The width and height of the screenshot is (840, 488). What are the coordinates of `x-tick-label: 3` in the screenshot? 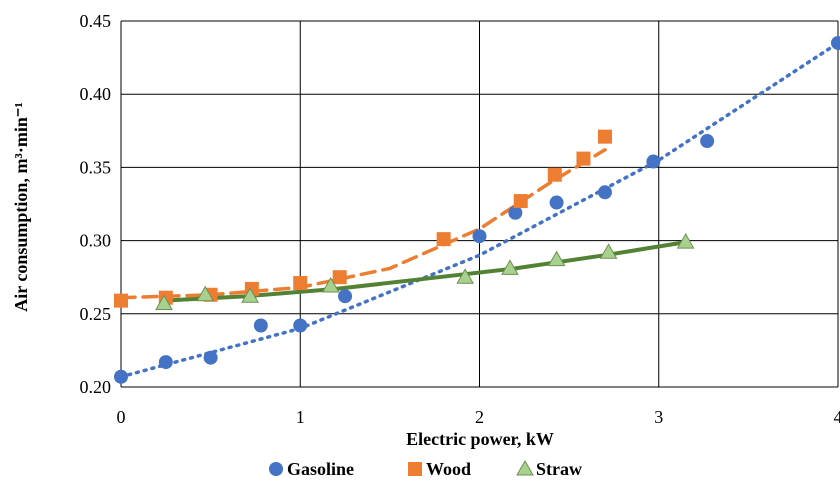 It's located at (658, 417).